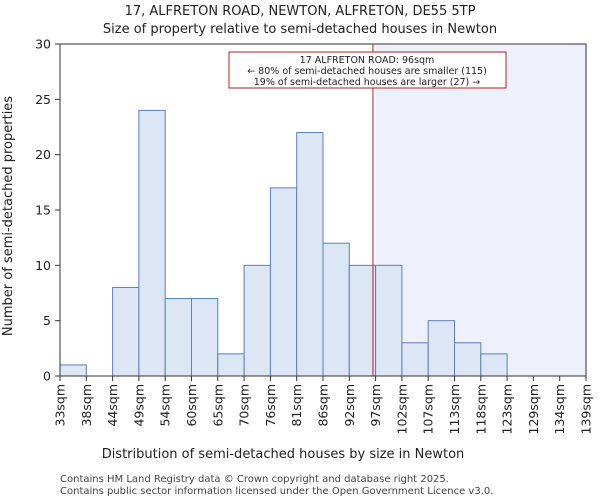 Image resolution: width=600 pixels, height=500 pixels. I want to click on x-tick-label: 139sqm, so click(586, 409).